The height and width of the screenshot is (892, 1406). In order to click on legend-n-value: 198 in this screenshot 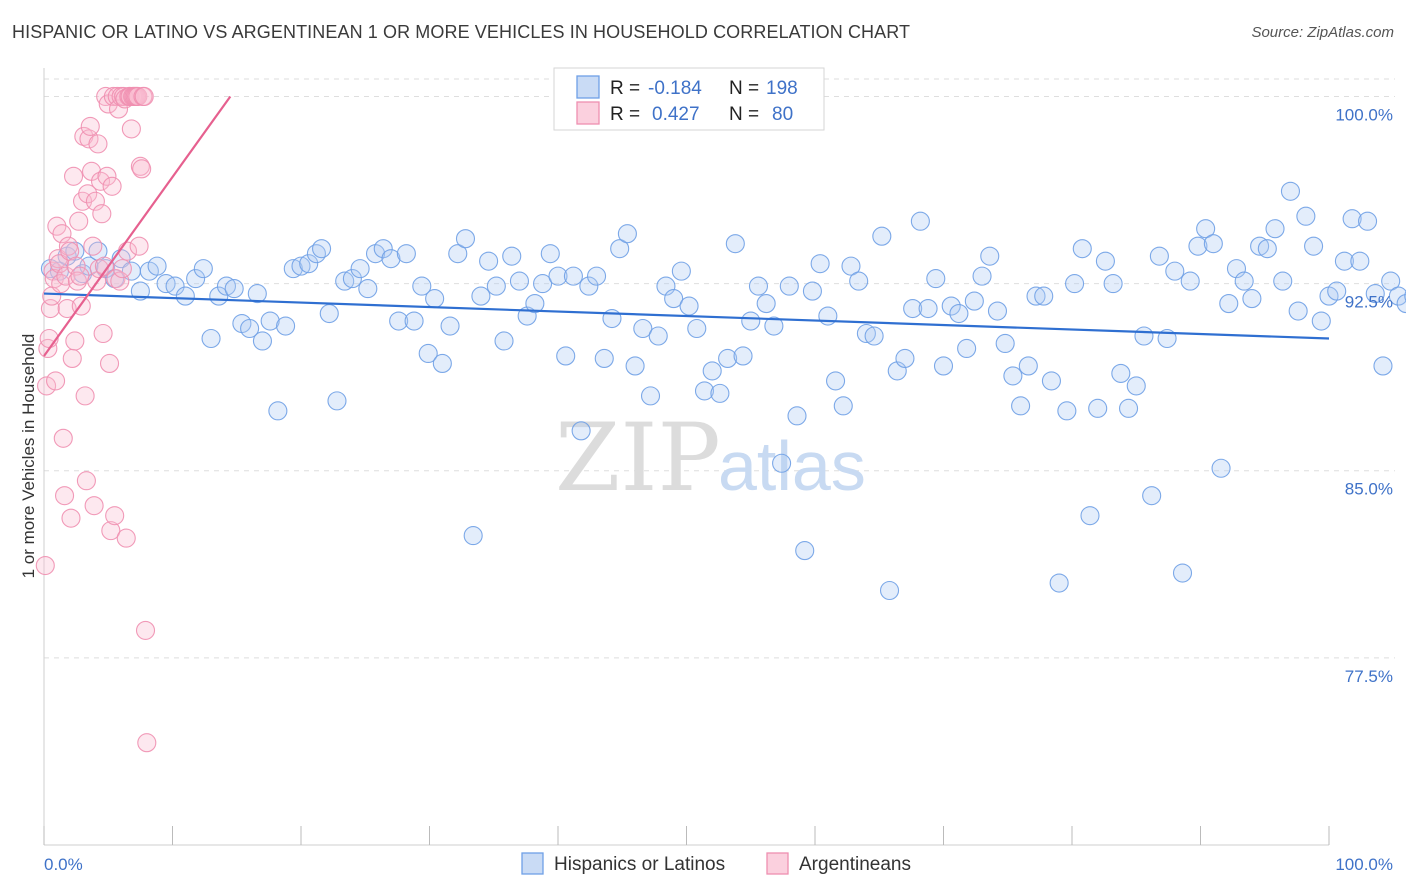, I will do `click(782, 88)`.